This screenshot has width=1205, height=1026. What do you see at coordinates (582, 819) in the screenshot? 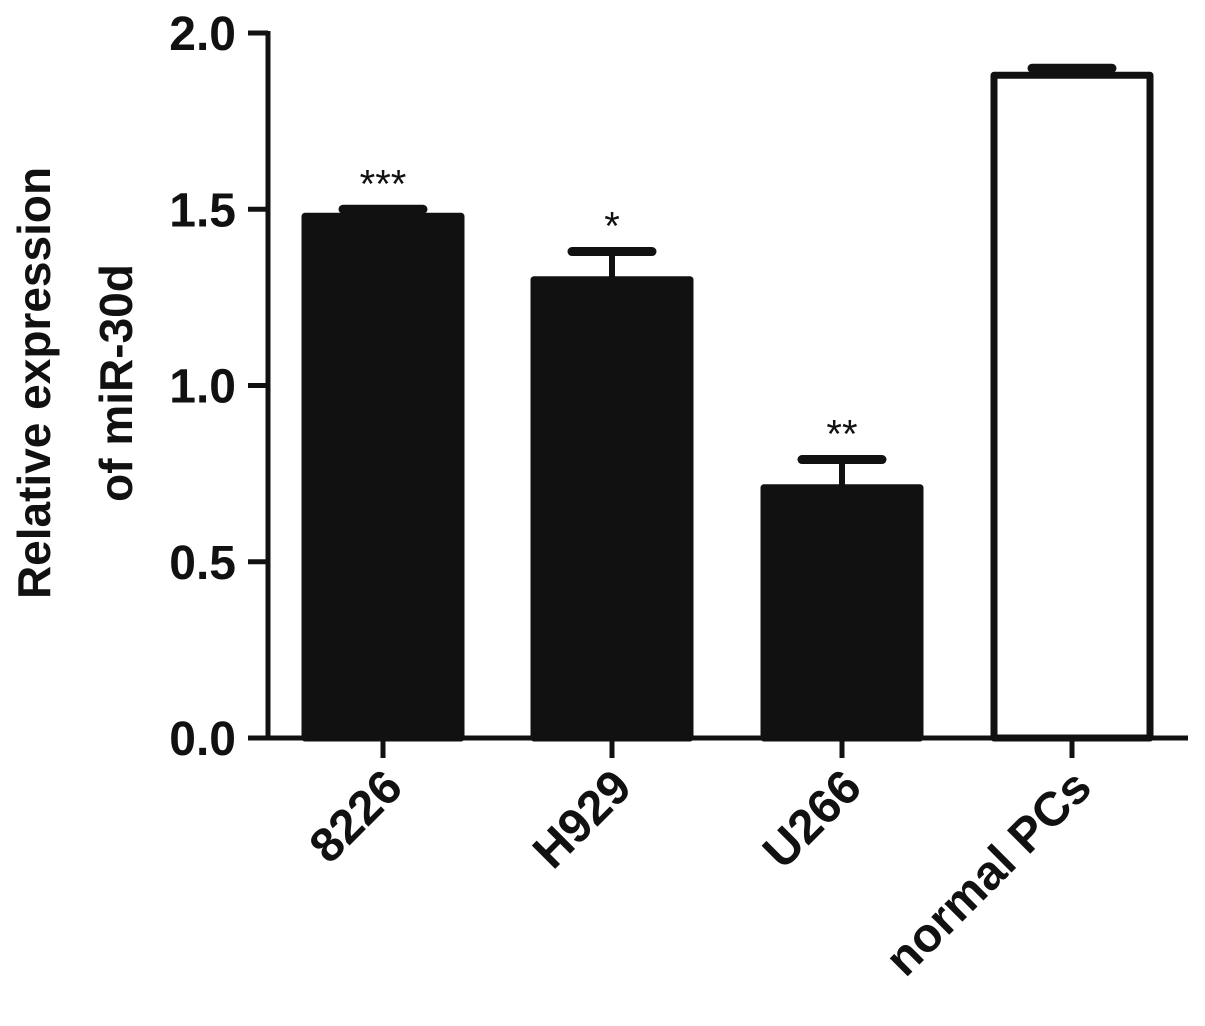
I see `x-tick-label: H929` at bounding box center [582, 819].